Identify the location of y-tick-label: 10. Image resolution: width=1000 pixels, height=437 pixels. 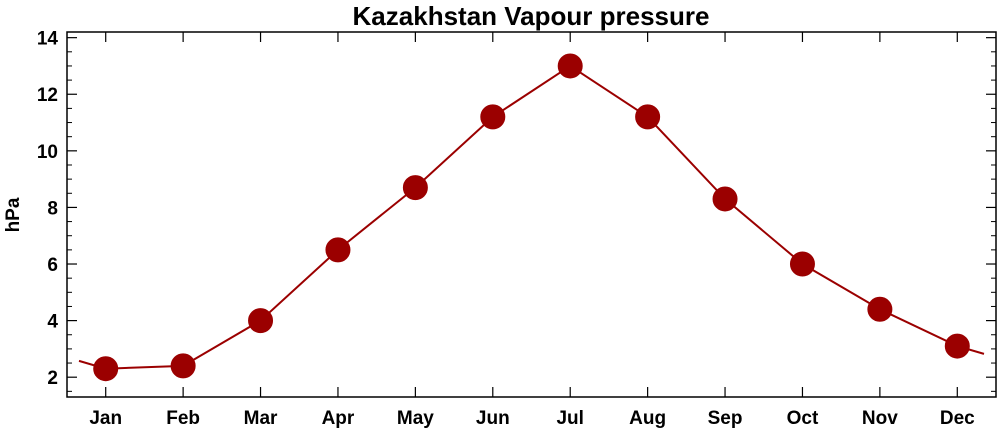
(47, 152).